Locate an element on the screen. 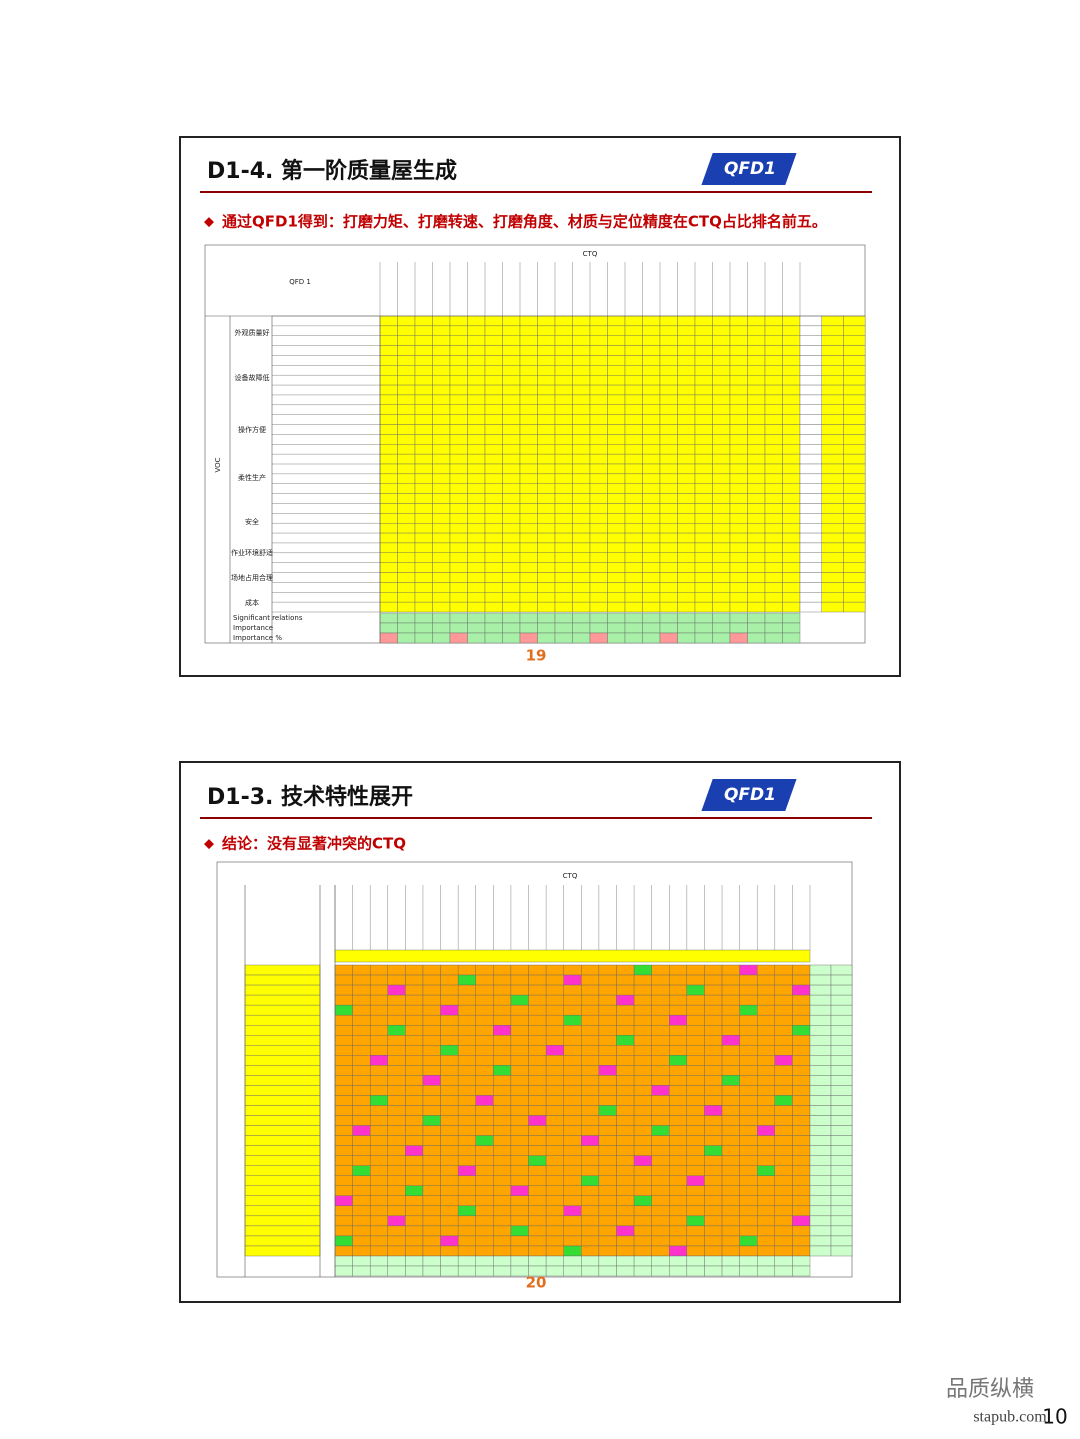 Image resolution: width=1080 pixels, height=1439 pixels. badge-text: QFD1 is located at coordinates (750, 169).